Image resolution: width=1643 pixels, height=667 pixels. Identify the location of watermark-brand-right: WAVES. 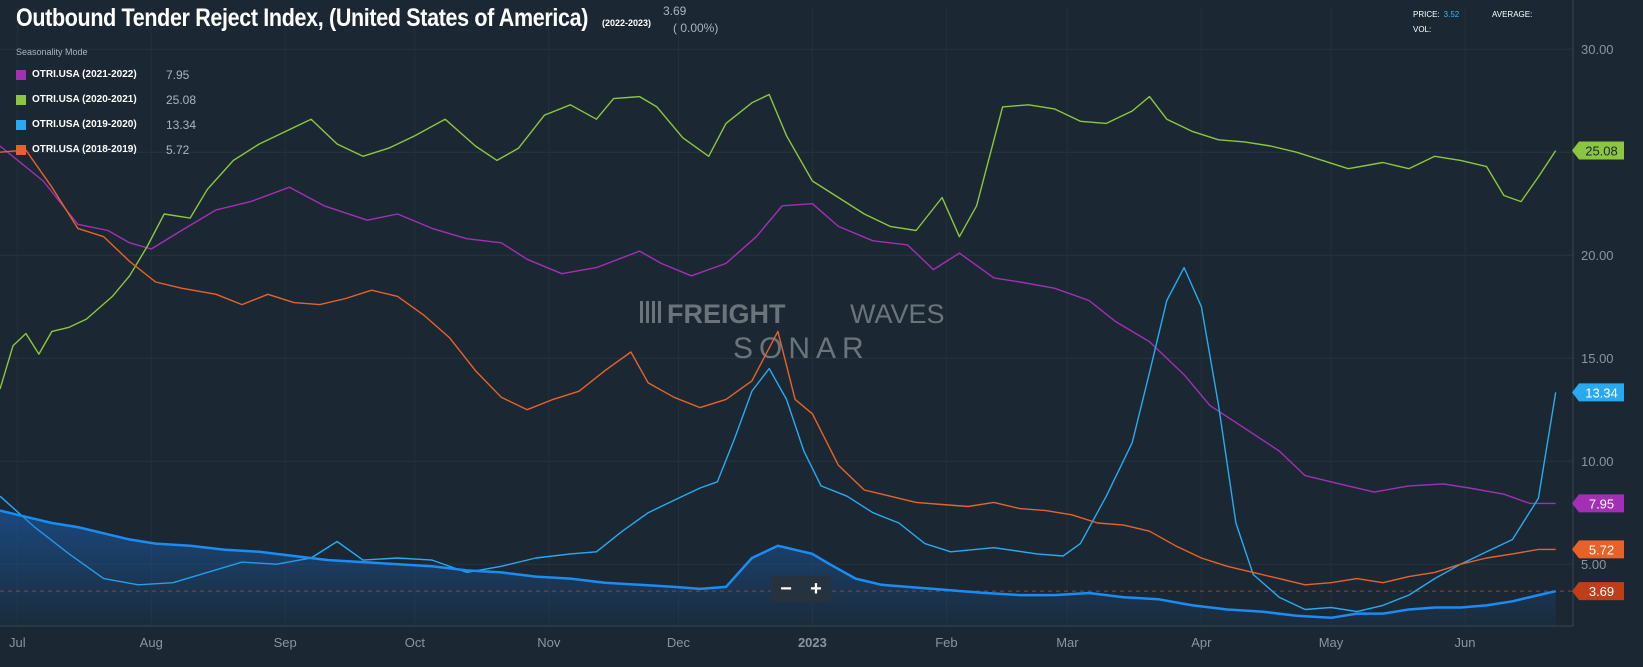
(897, 314).